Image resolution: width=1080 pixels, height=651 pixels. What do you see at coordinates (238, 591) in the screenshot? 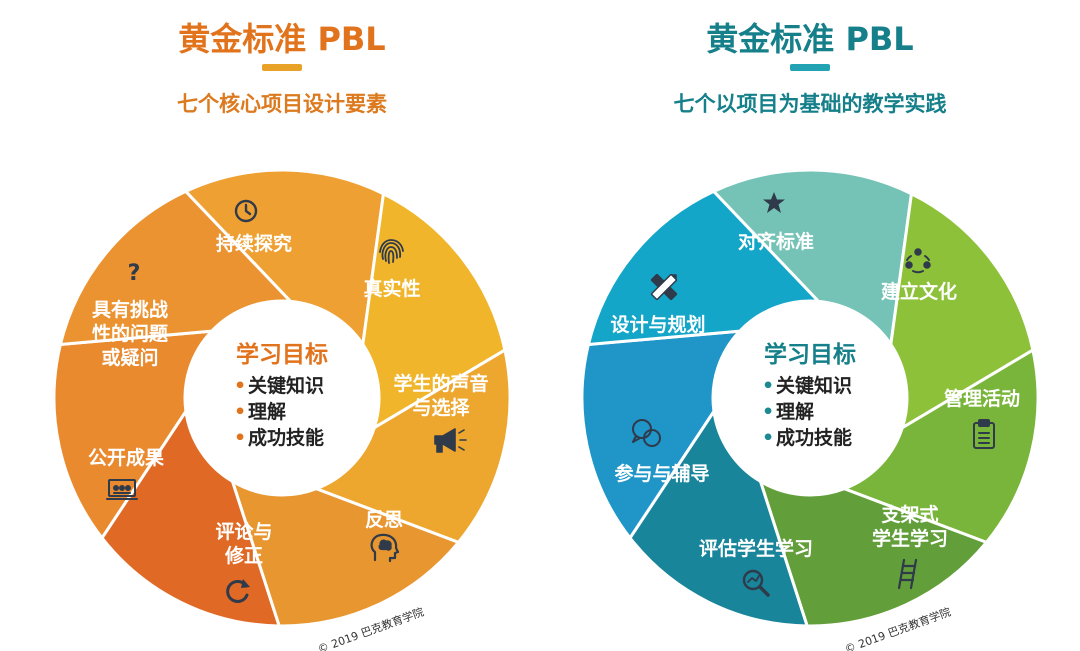
I see `refresh-icon` at bounding box center [238, 591].